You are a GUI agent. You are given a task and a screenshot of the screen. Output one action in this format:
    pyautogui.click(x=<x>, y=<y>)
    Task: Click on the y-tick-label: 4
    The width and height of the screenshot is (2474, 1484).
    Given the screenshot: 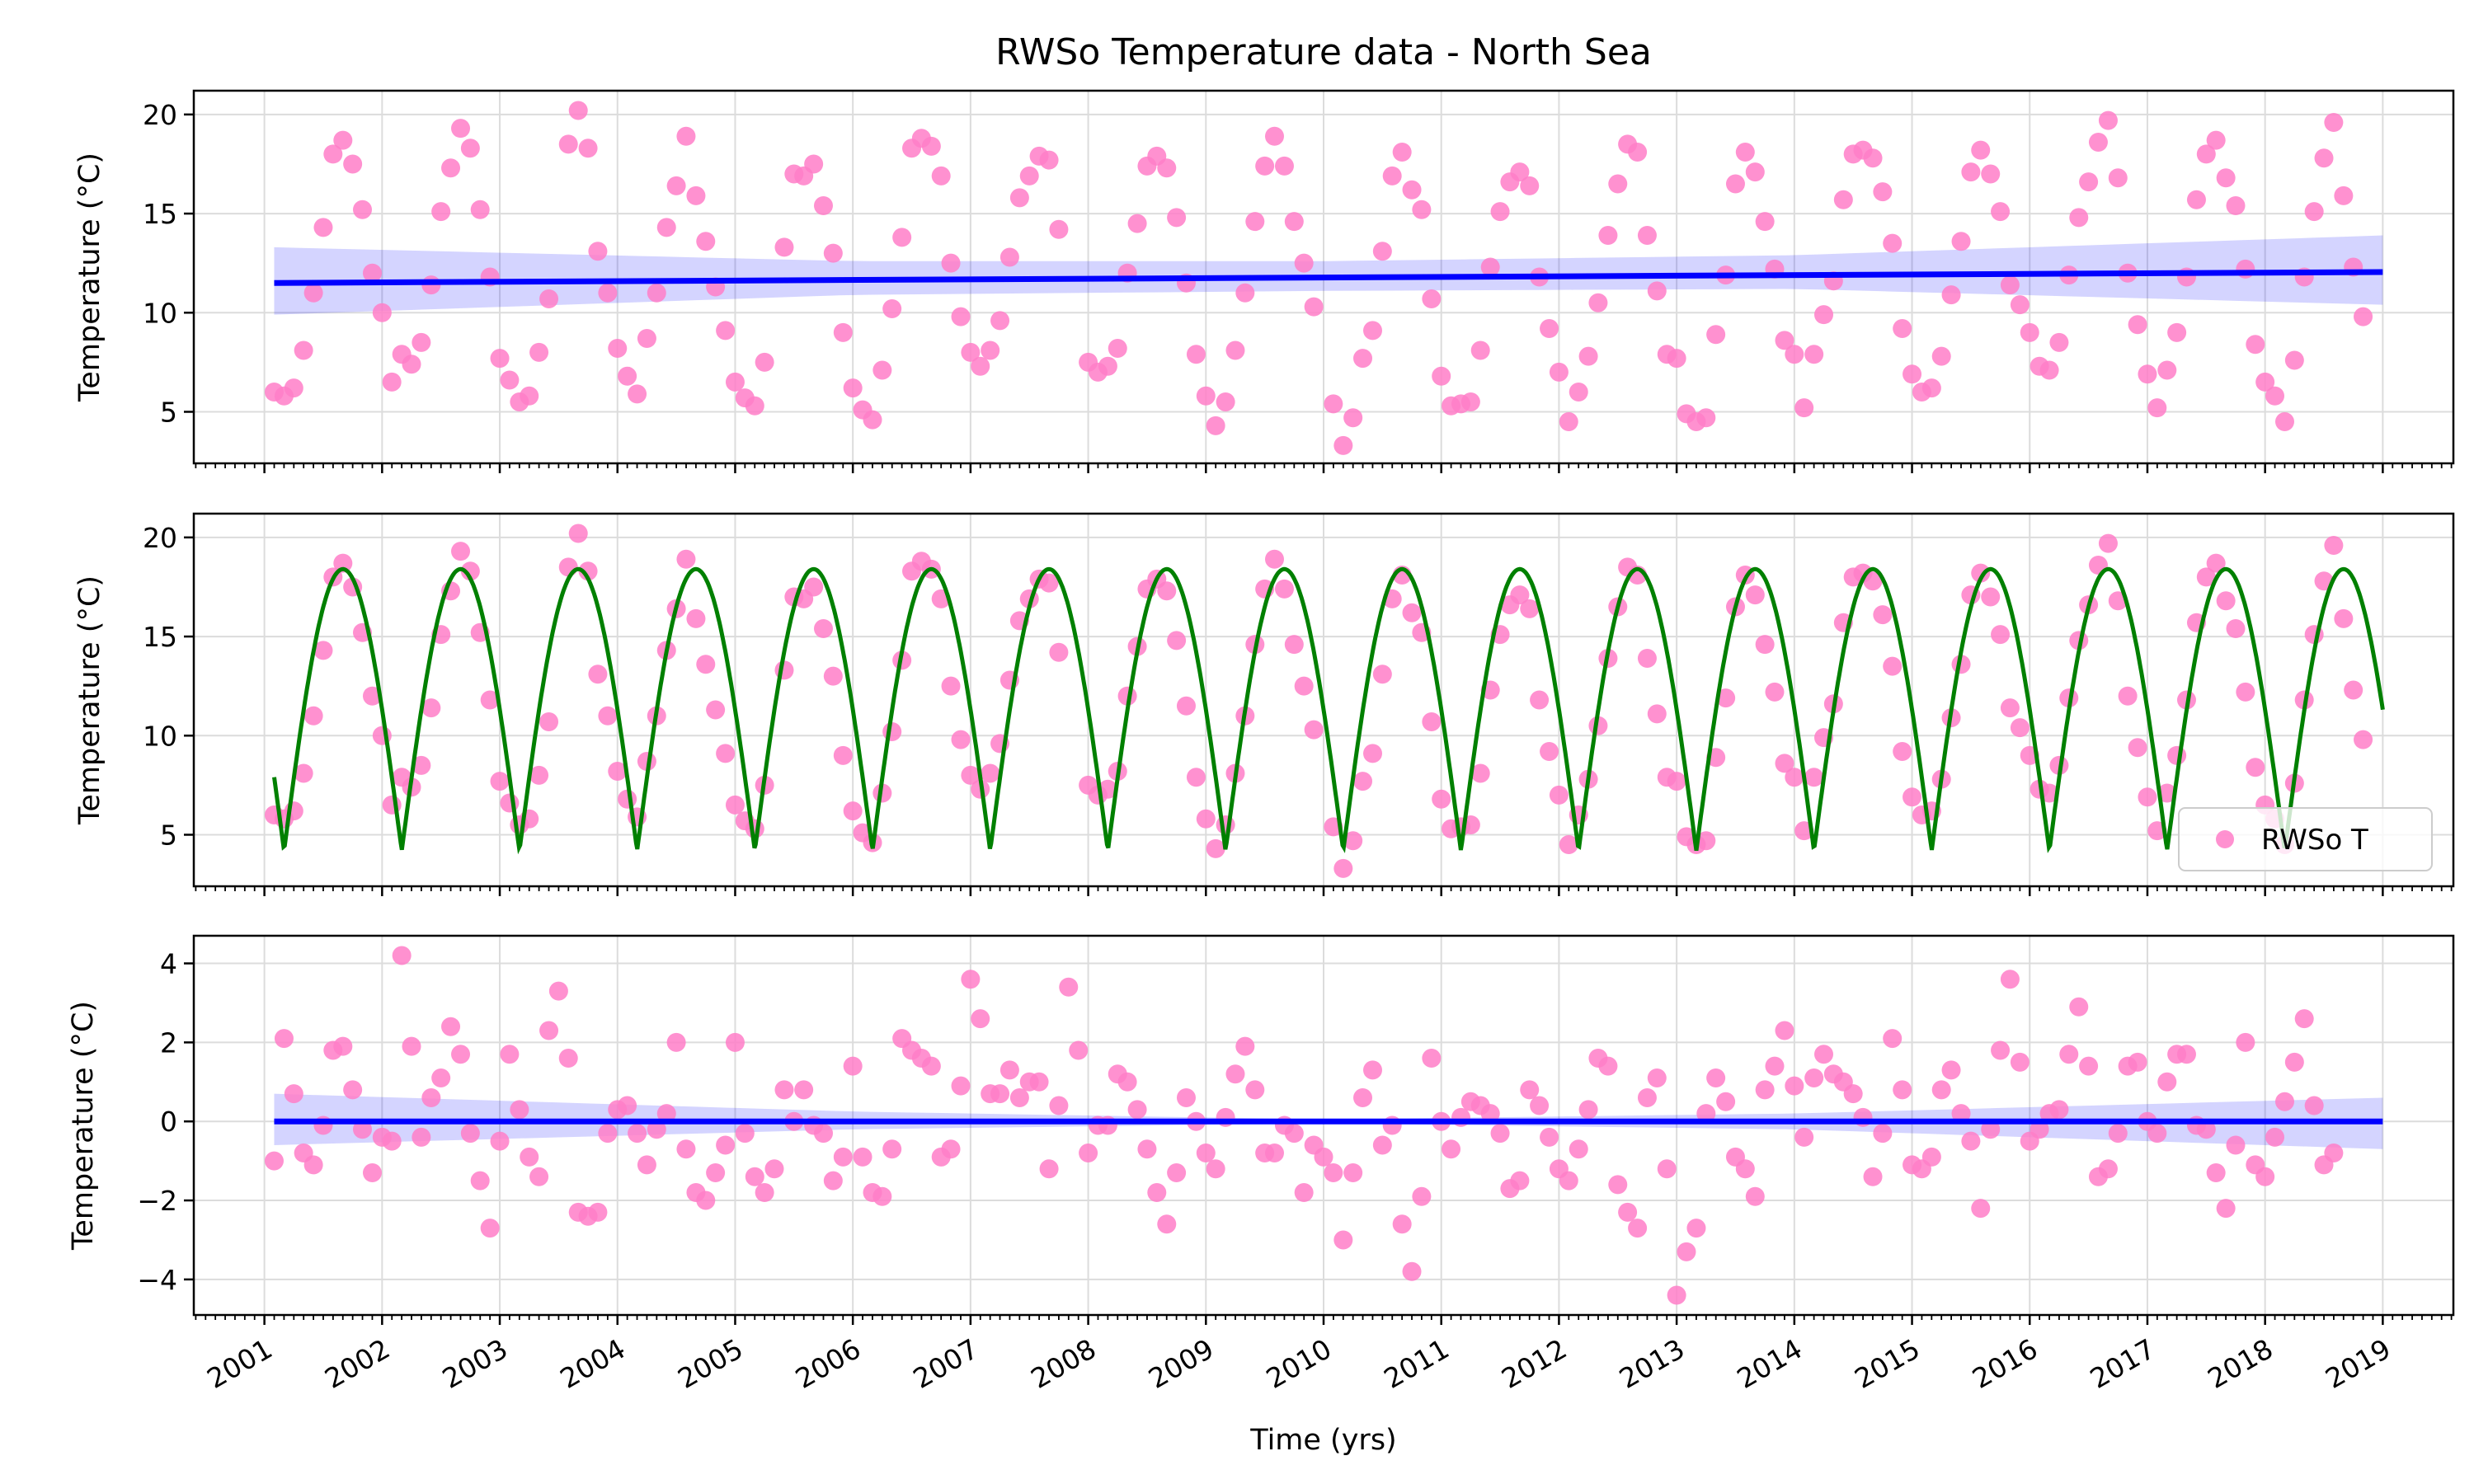 What is the action you would take?
    pyautogui.click(x=168, y=964)
    